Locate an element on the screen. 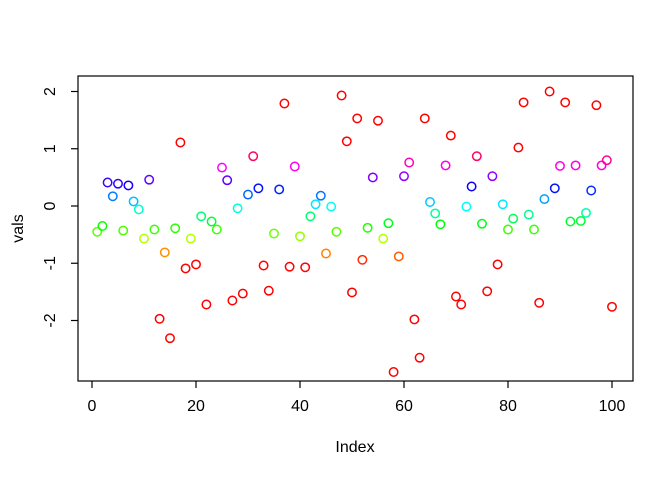 The height and width of the screenshot is (480, 672). x-tick-label: 40 is located at coordinates (300, 406).